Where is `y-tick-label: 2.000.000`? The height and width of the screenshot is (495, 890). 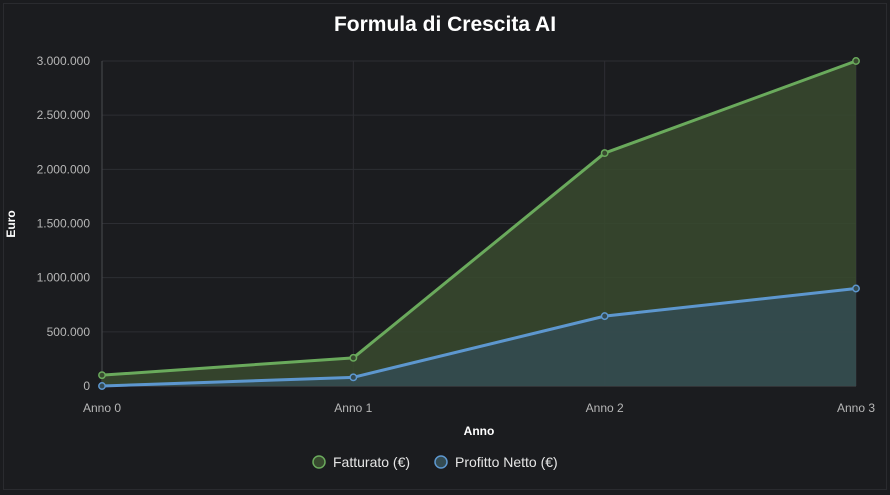 y-tick-label: 2.000.000 is located at coordinates (64, 169).